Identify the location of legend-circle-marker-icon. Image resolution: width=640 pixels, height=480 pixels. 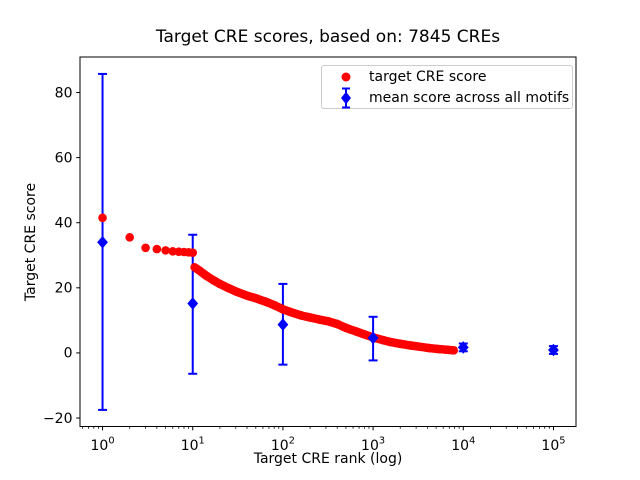
(345, 77).